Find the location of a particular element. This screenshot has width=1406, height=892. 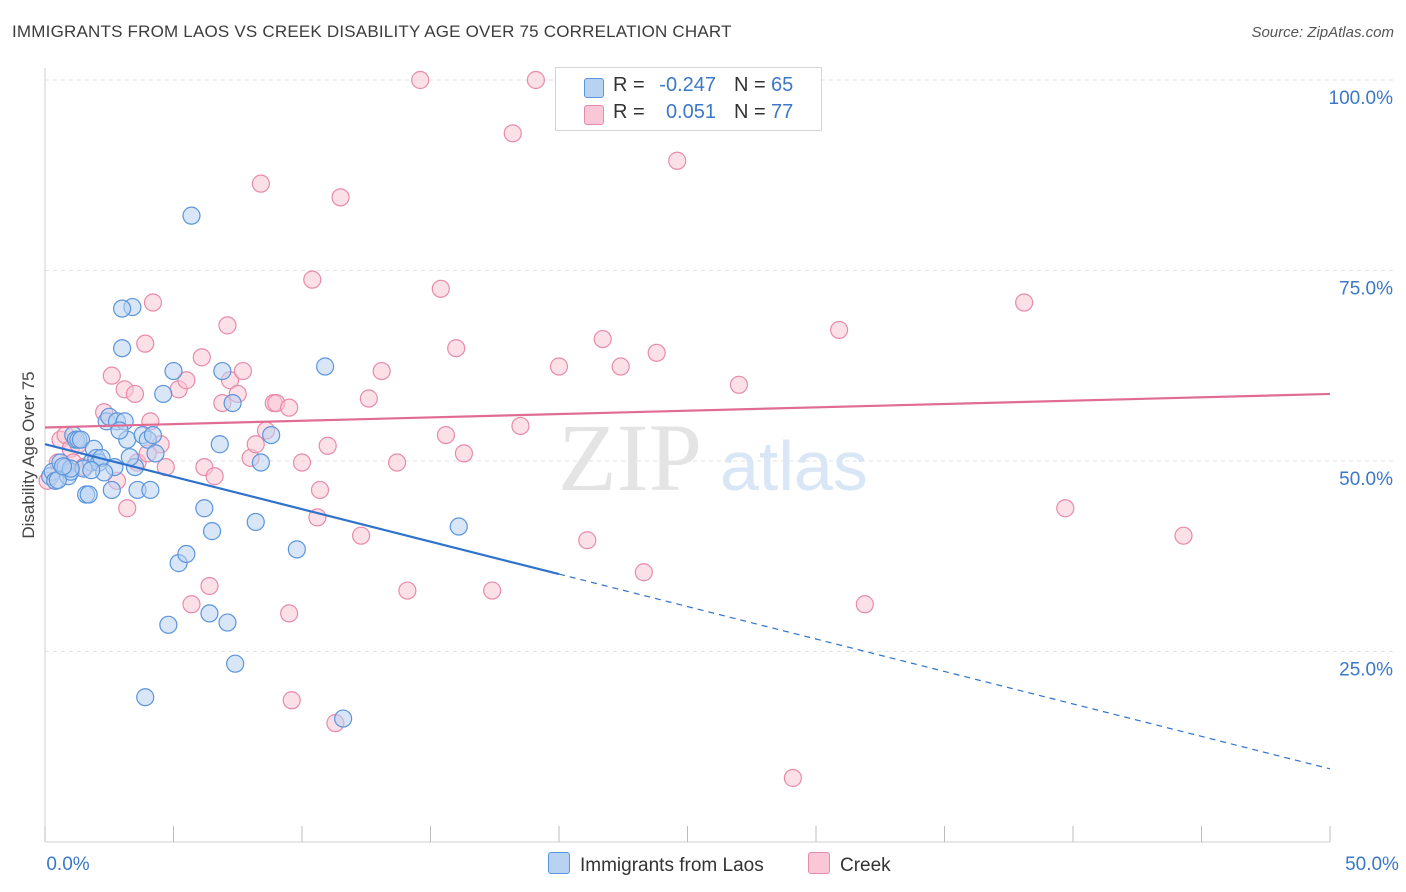

x-tick-label: 0.0% is located at coordinates (67, 864).